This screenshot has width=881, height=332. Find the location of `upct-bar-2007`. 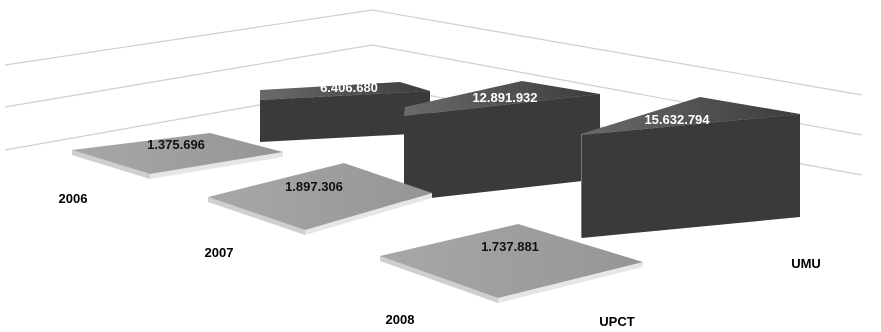

upct-bar-2007 is located at coordinates (320, 199).